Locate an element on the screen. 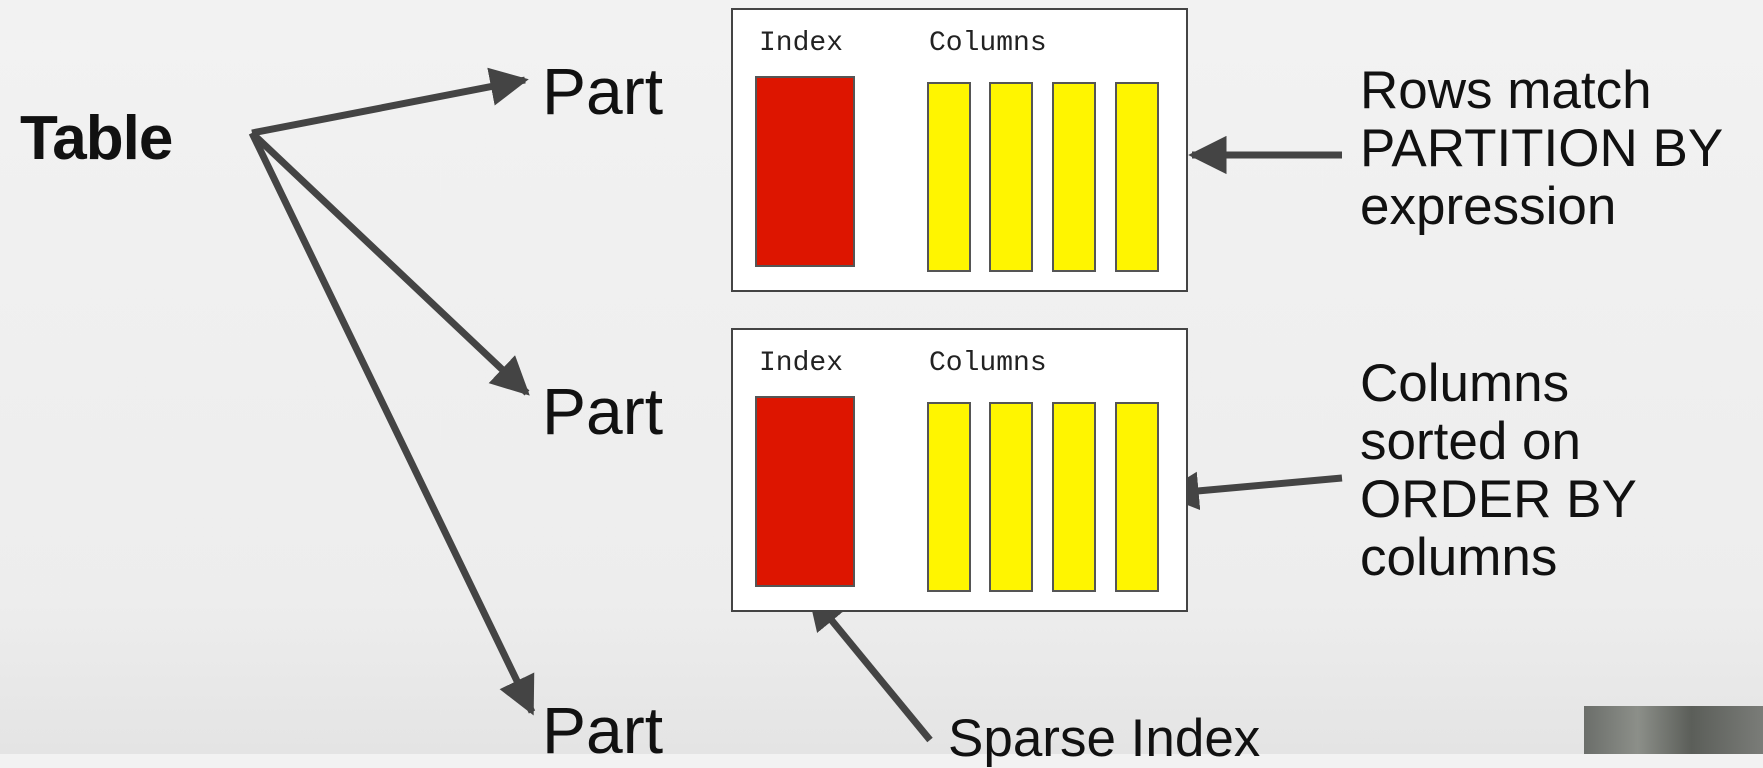 This screenshot has width=1763, height=768. note-line: Columns is located at coordinates (1465, 383).